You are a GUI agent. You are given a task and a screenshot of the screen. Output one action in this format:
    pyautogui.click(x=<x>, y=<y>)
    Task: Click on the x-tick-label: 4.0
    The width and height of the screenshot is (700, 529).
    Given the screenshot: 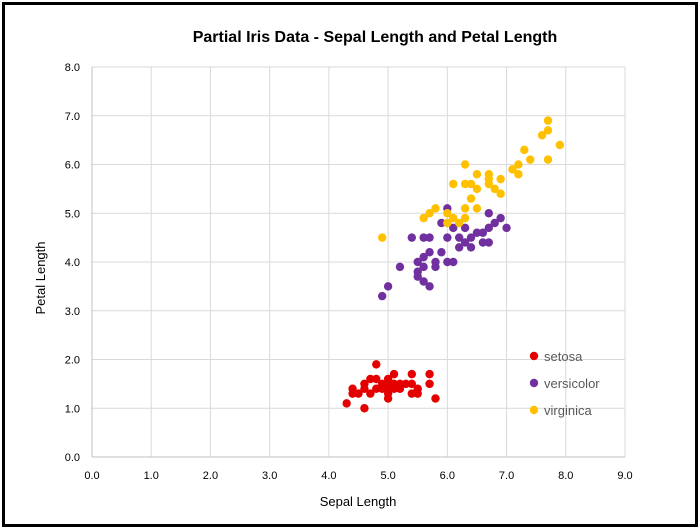 What is the action you would take?
    pyautogui.click(x=328, y=476)
    